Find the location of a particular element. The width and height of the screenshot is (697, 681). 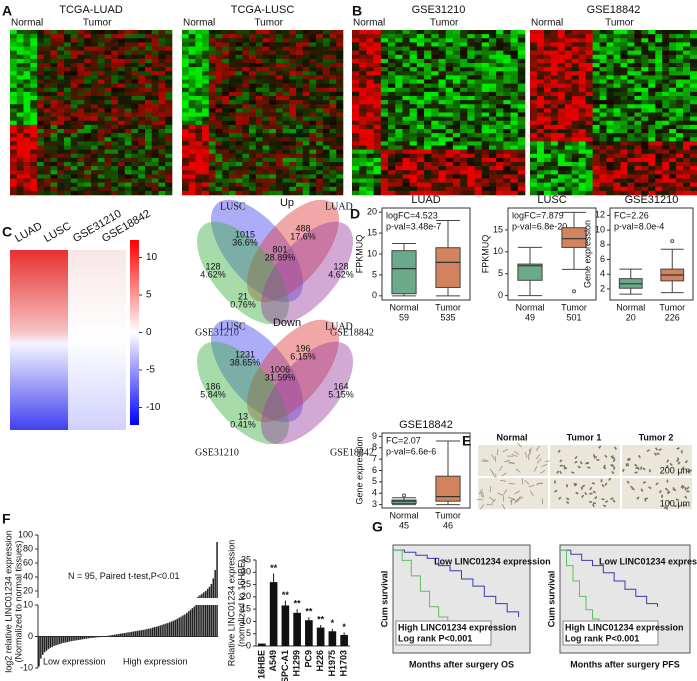

colorbar-tick-label: 10 is located at coordinates (152, 257).